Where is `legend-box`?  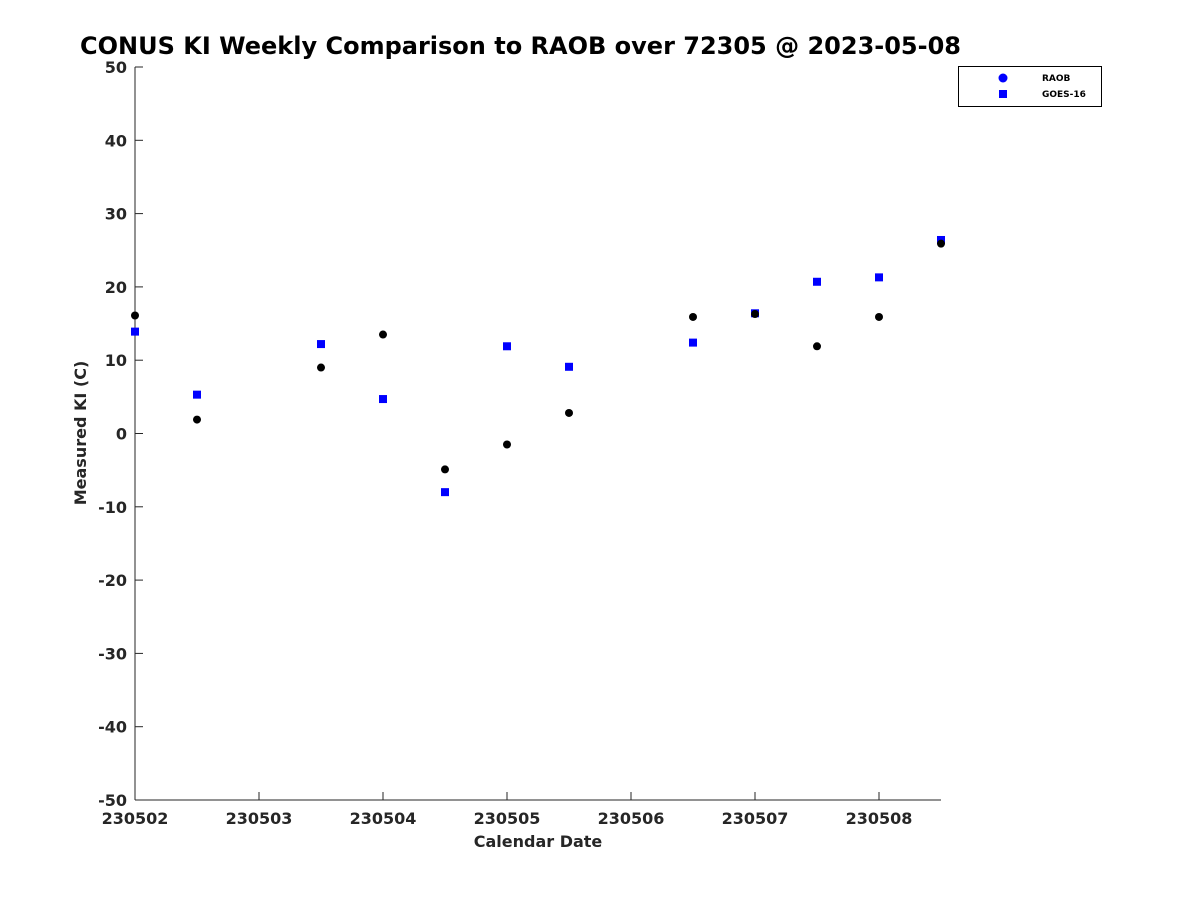 legend-box is located at coordinates (1030, 86).